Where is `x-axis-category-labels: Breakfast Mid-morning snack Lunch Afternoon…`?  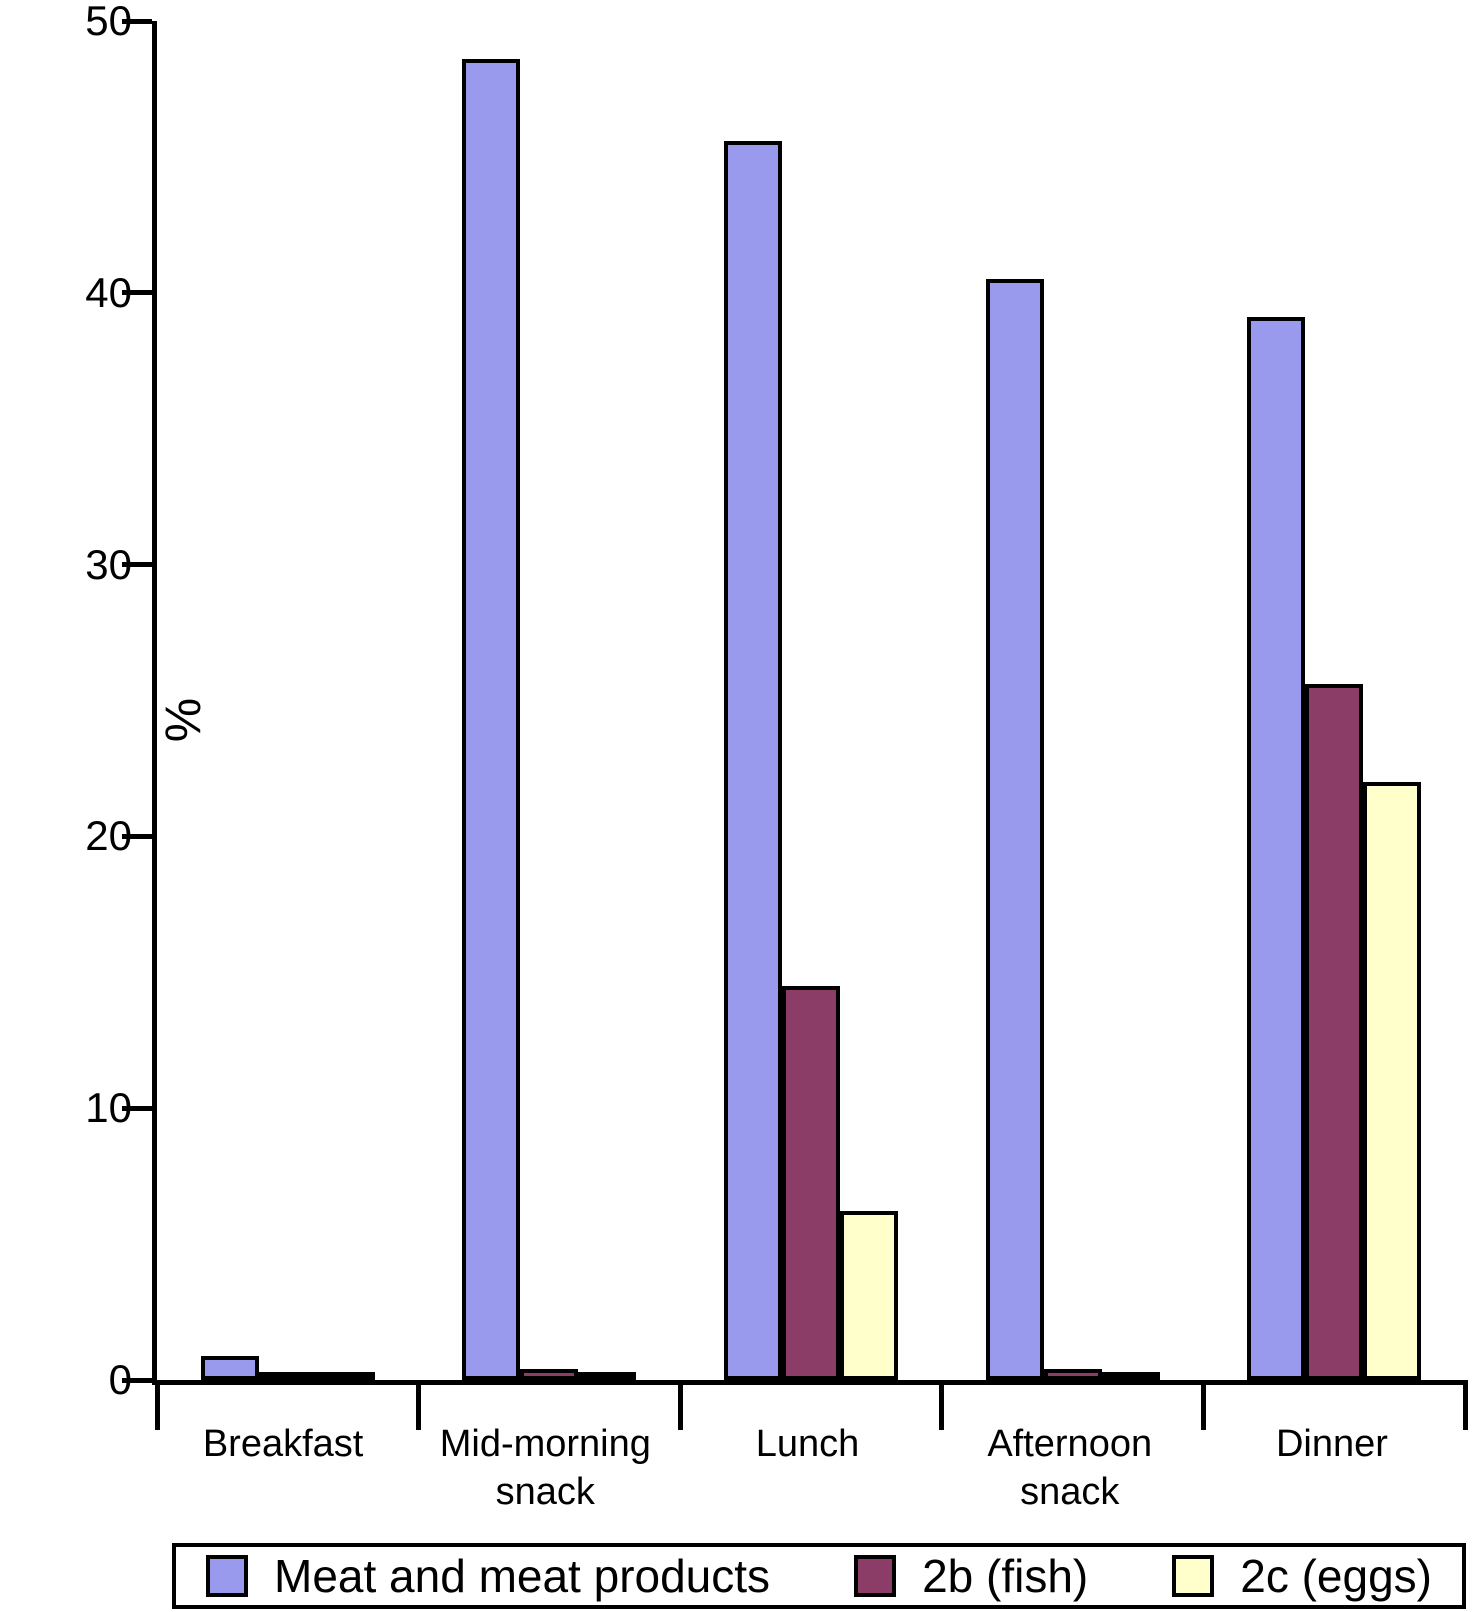 x-axis-category-labels: Breakfast Mid-morning snack Lunch Afternoon… is located at coordinates (807, 1468).